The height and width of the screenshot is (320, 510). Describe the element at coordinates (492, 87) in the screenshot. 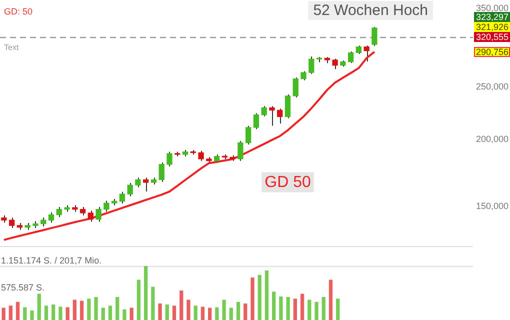

I see `y-tick-label: 250,000` at that location.